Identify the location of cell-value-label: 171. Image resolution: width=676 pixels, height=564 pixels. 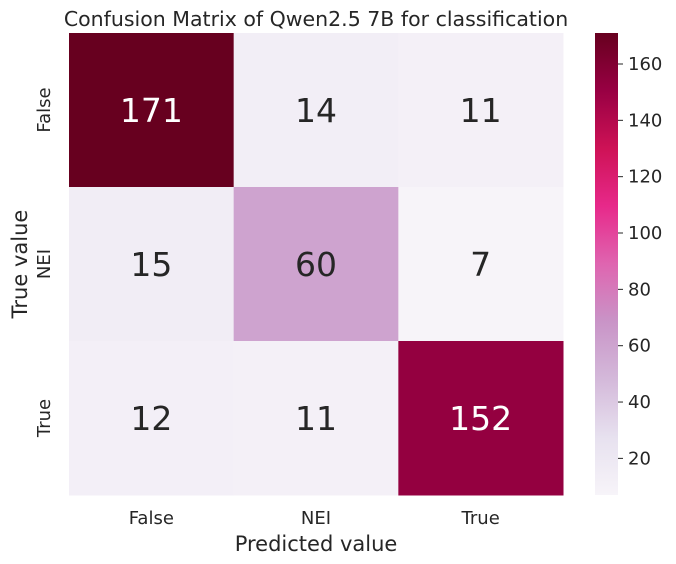
(151, 110).